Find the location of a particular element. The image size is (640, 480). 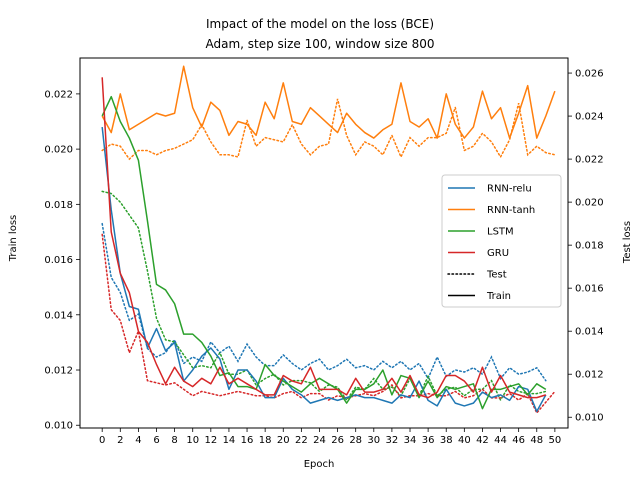

series-line-rnn-tanh-train is located at coordinates (328, 102).